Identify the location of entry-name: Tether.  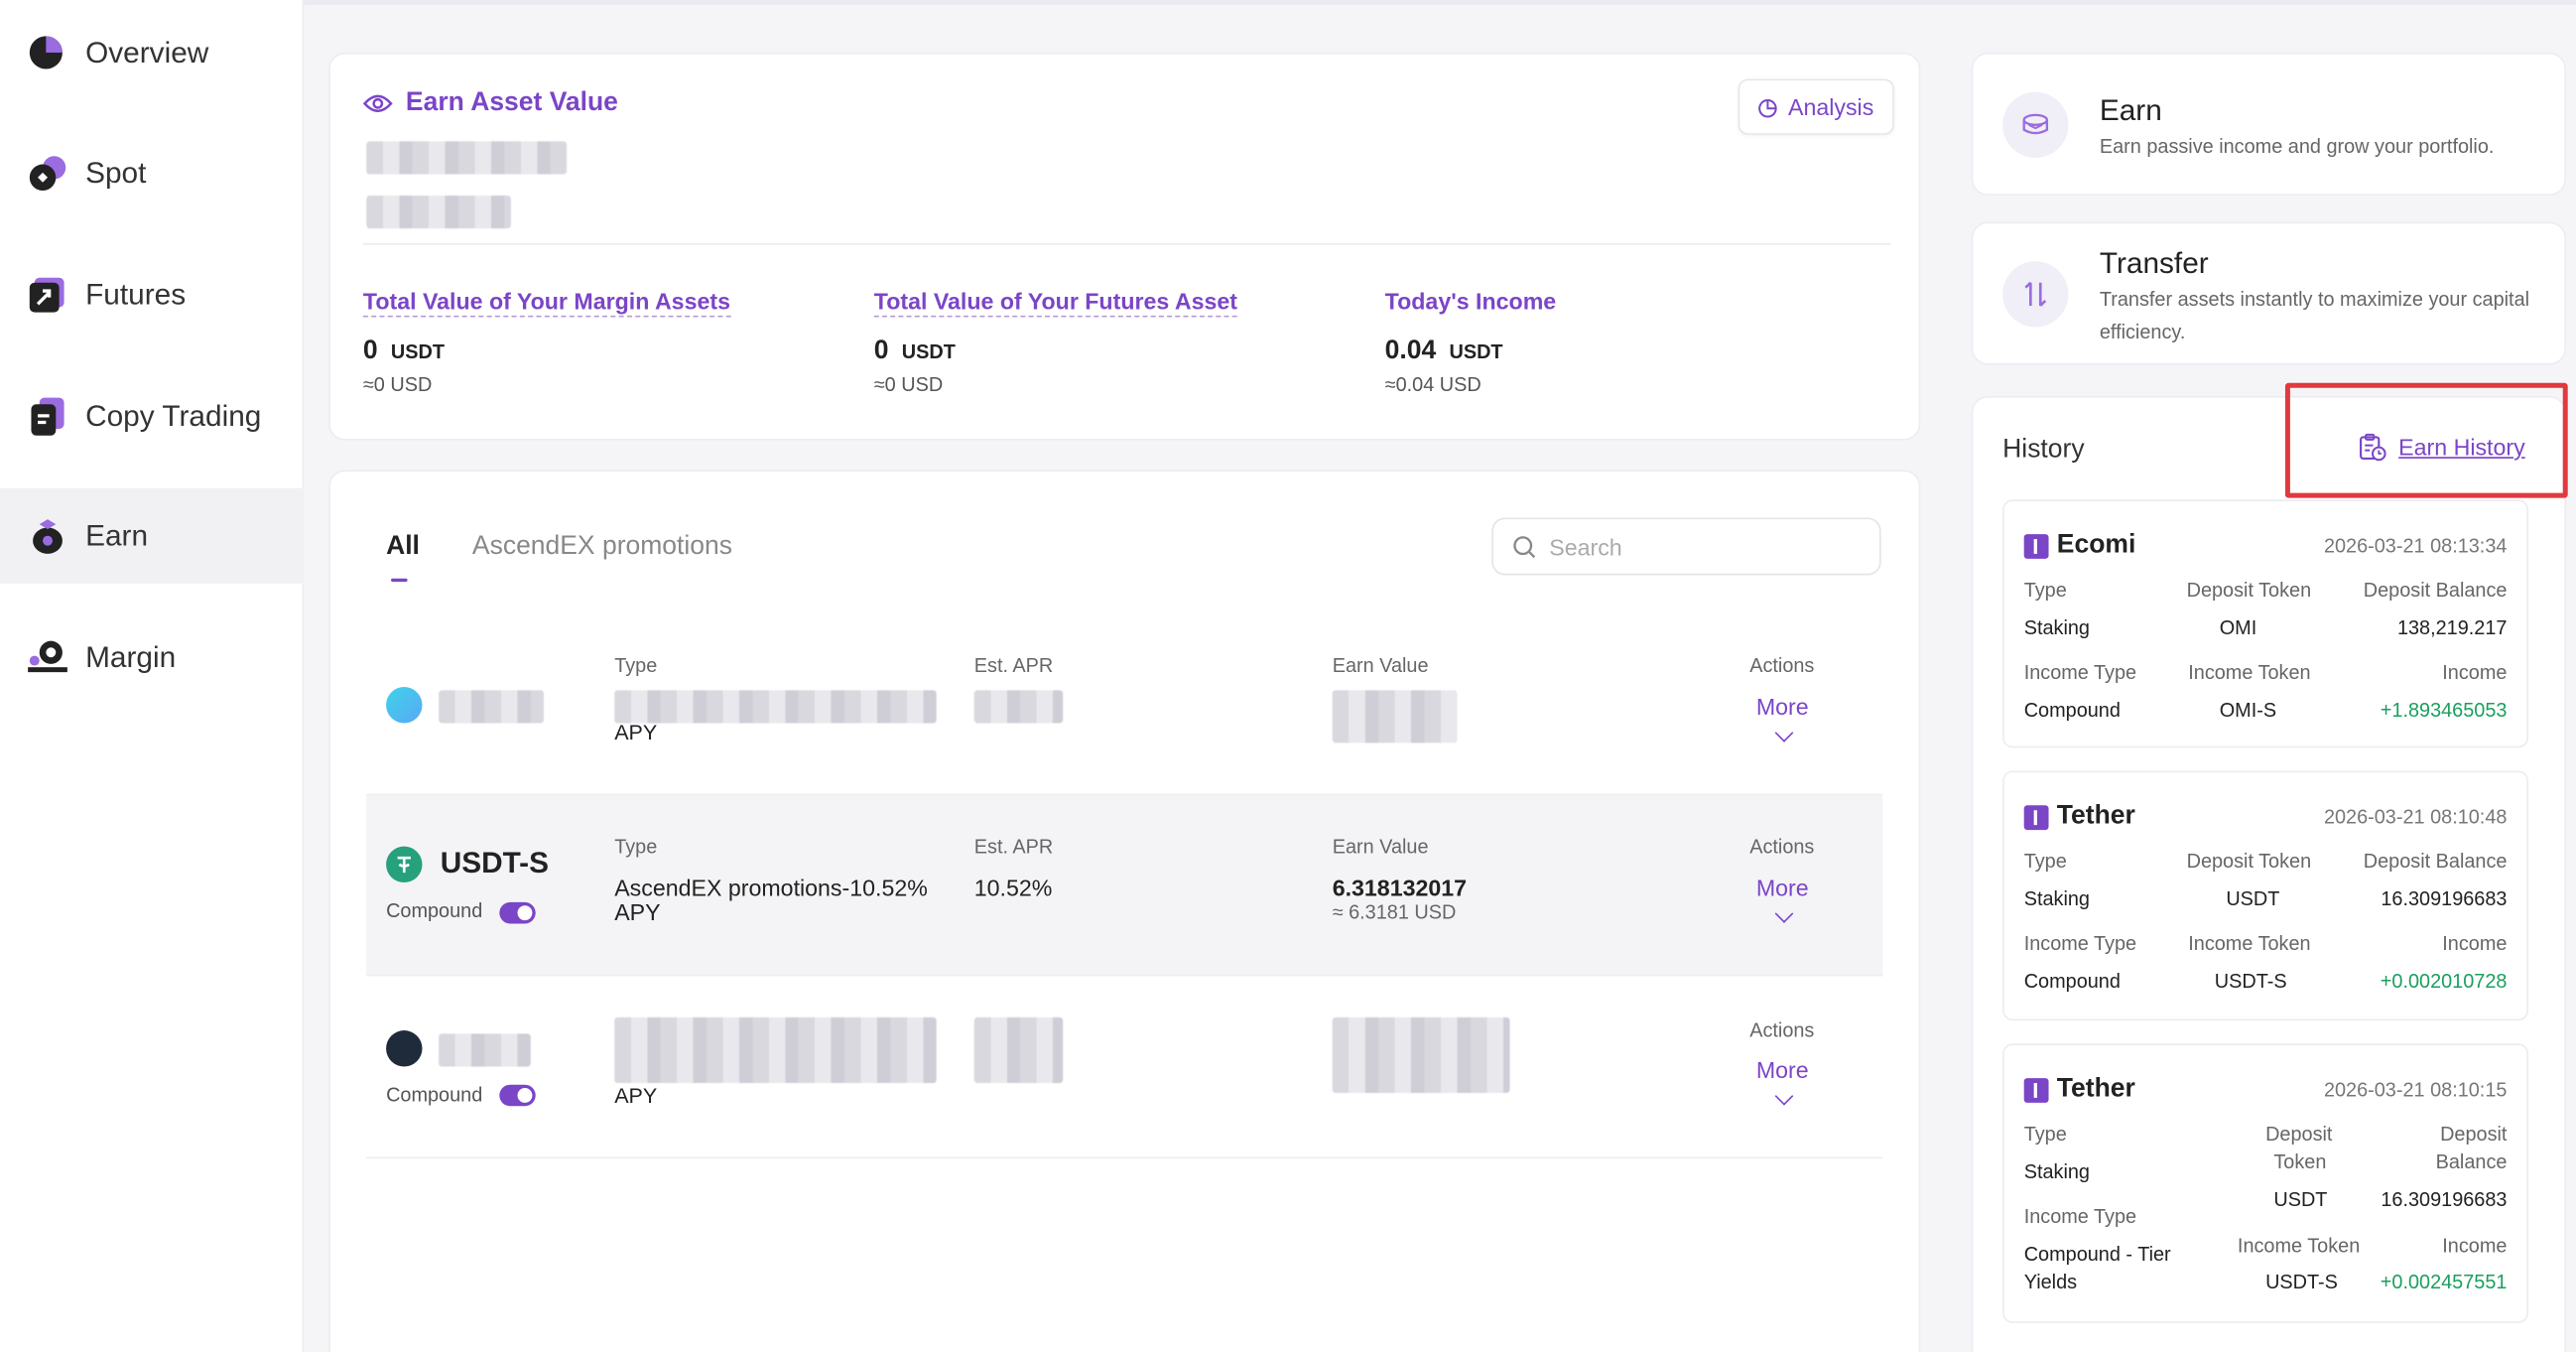
(2079, 1090).